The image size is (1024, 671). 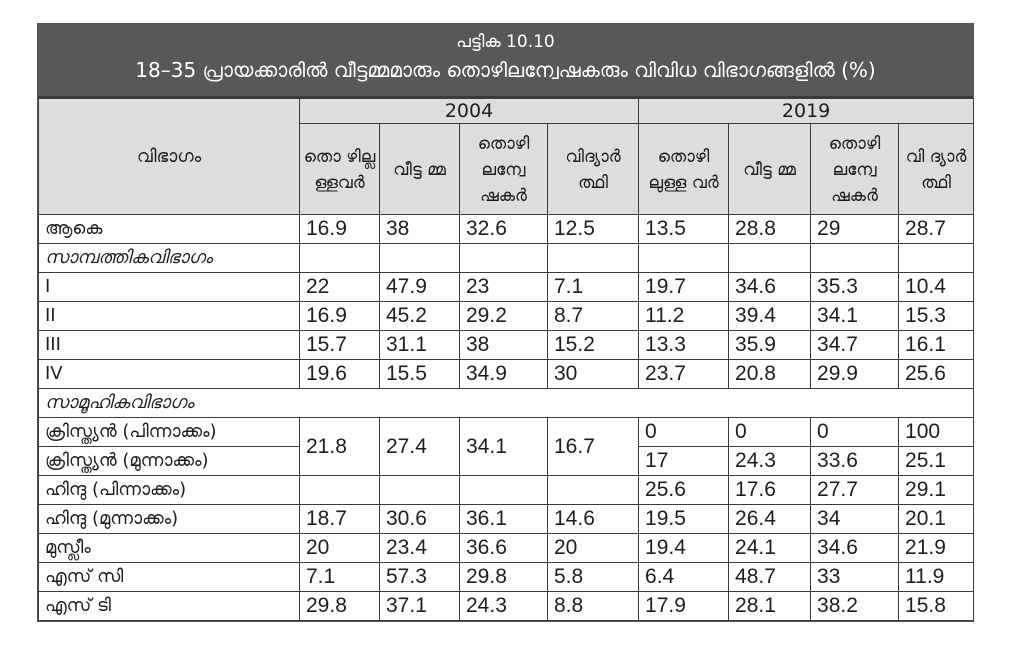 What do you see at coordinates (936, 345) in the screenshot?
I see `cell: 16.1` at bounding box center [936, 345].